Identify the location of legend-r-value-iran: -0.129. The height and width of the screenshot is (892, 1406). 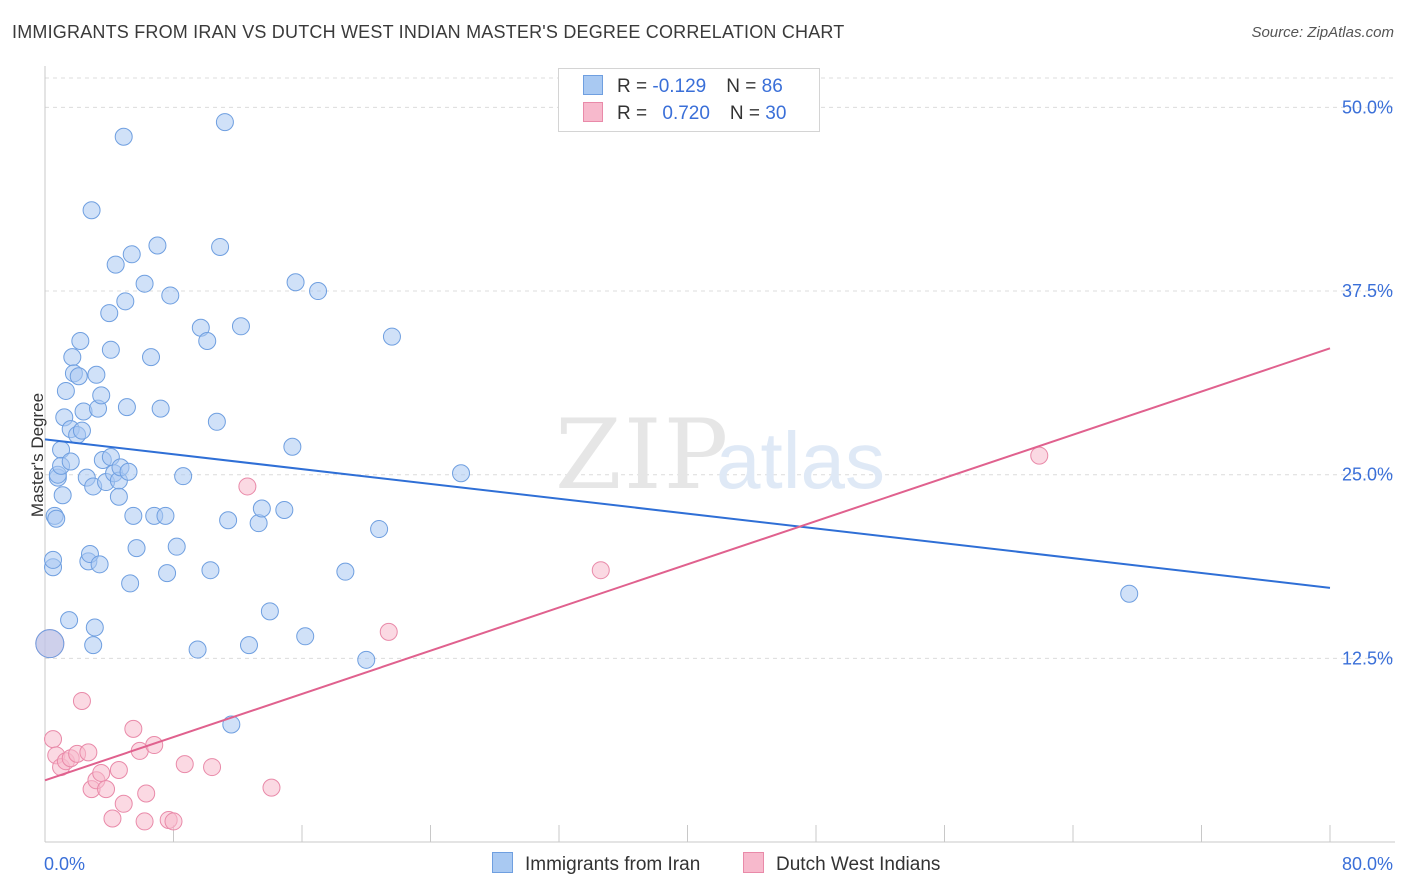
(679, 86).